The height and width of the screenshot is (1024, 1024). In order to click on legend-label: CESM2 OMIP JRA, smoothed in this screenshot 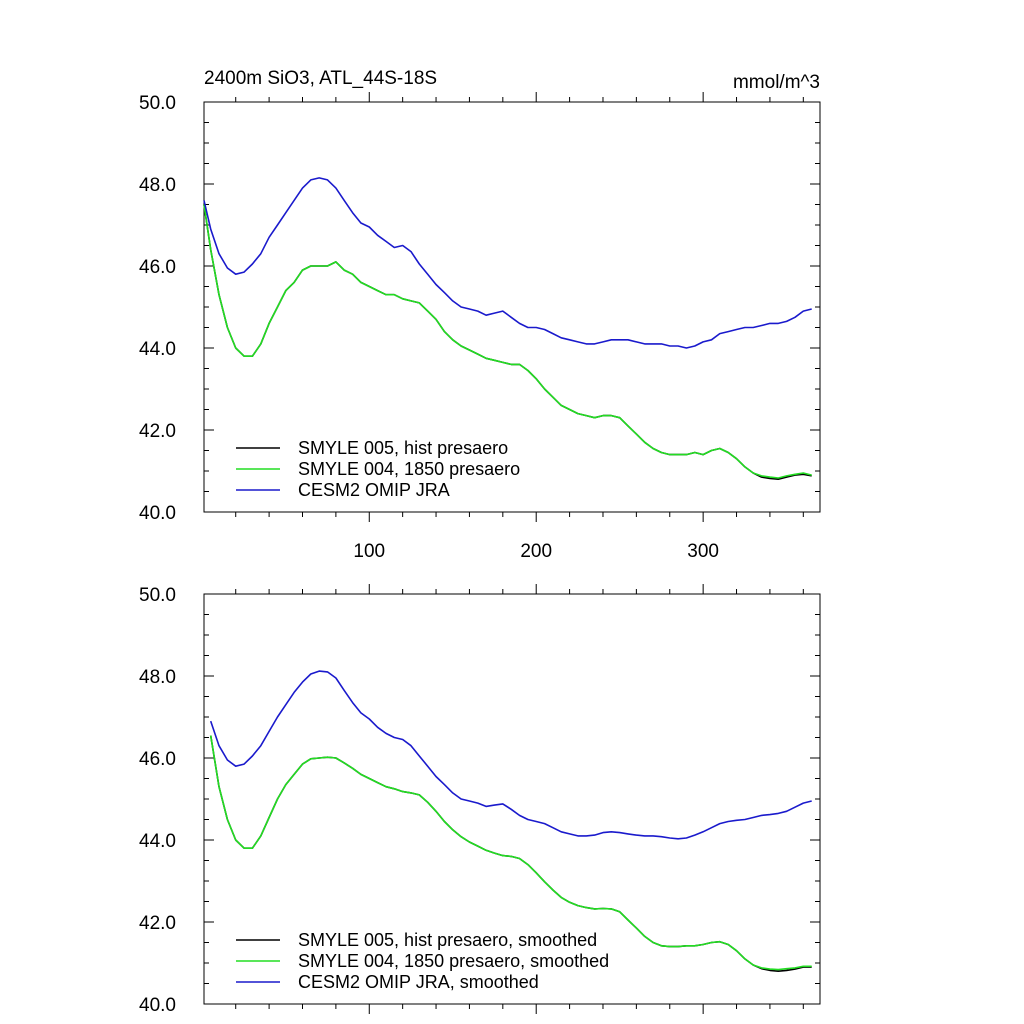, I will do `click(418, 982)`.